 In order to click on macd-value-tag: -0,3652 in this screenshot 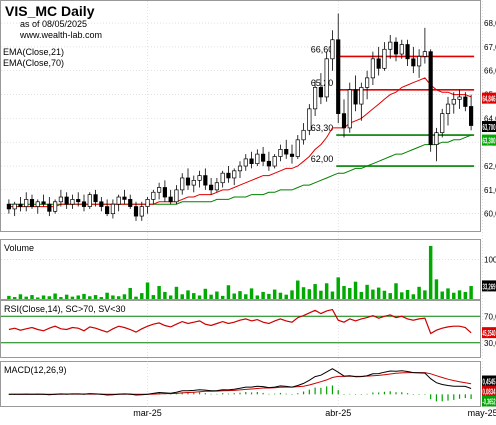, I will do `click(489, 402)`.